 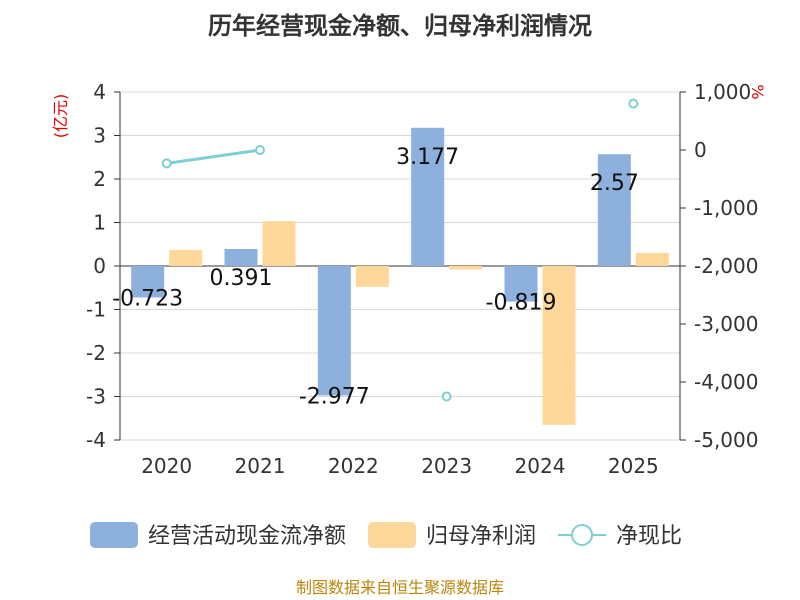 I want to click on legend-label: 归母净利润, so click(x=481, y=536).